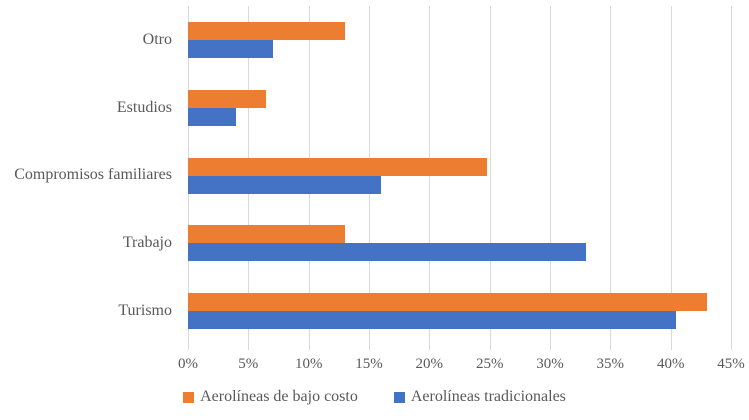  I want to click on x-tick-label: 20%, so click(429, 364).